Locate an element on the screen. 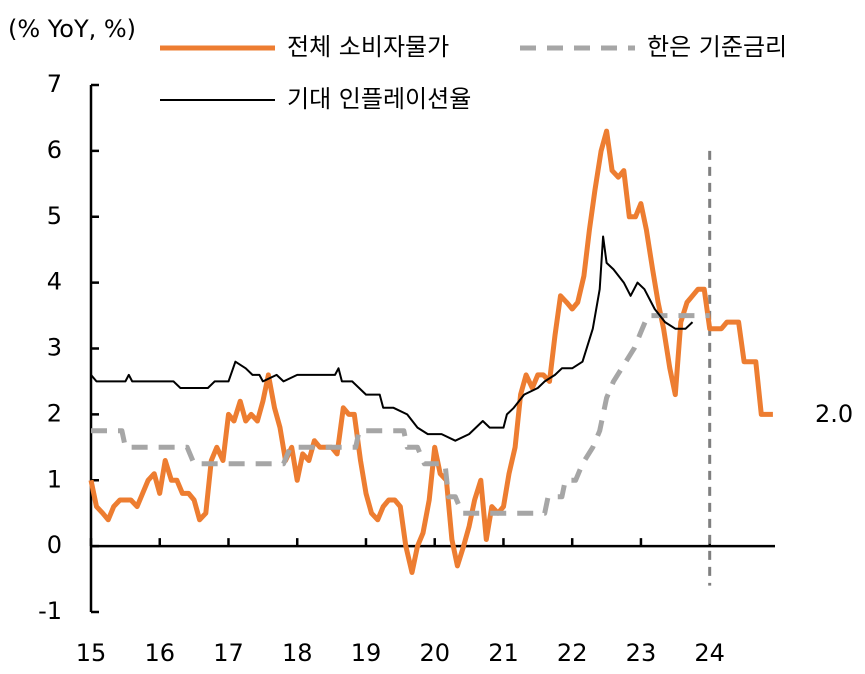  x-tick-label: 18 is located at coordinates (297, 653).